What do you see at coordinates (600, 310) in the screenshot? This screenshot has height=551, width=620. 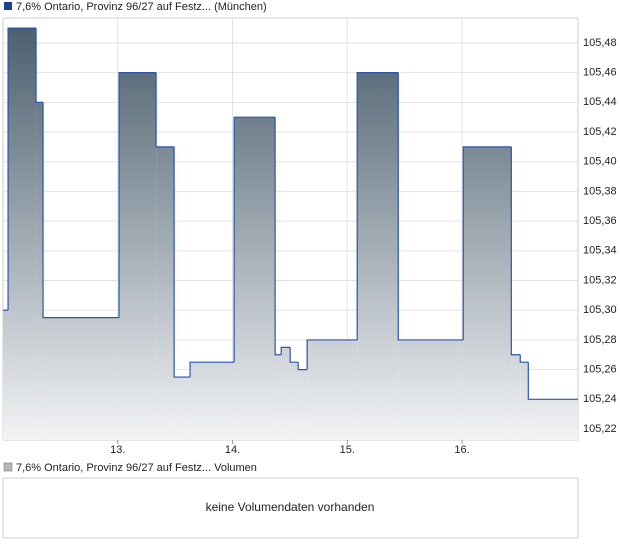 I see `y-tick-label: 105,30` at bounding box center [600, 310].